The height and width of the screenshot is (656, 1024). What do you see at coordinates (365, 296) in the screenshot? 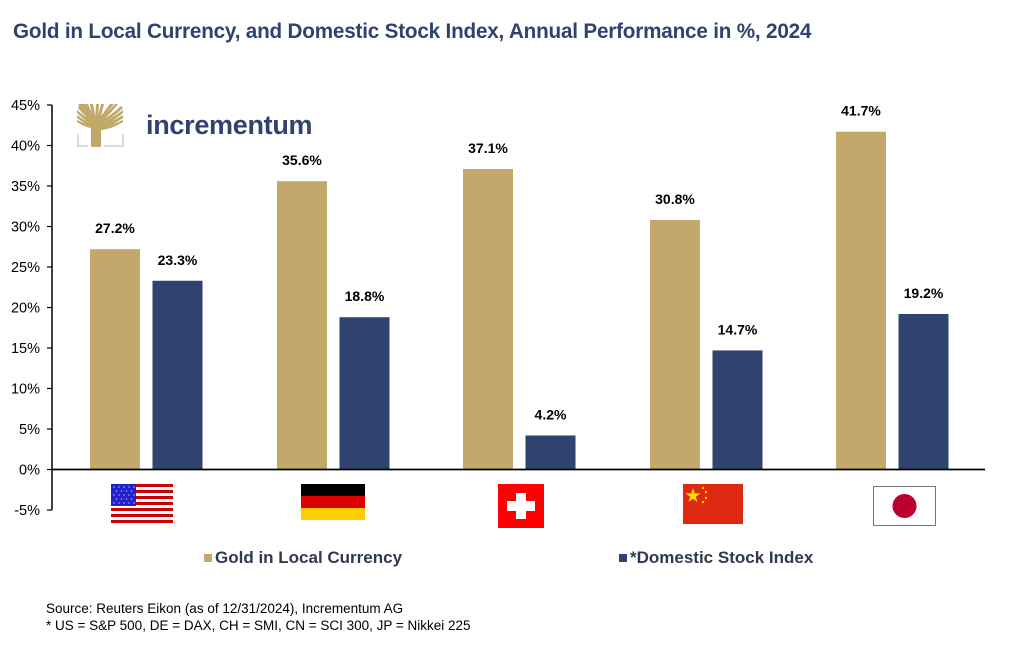
I see `data-label: 18.8%` at bounding box center [365, 296].